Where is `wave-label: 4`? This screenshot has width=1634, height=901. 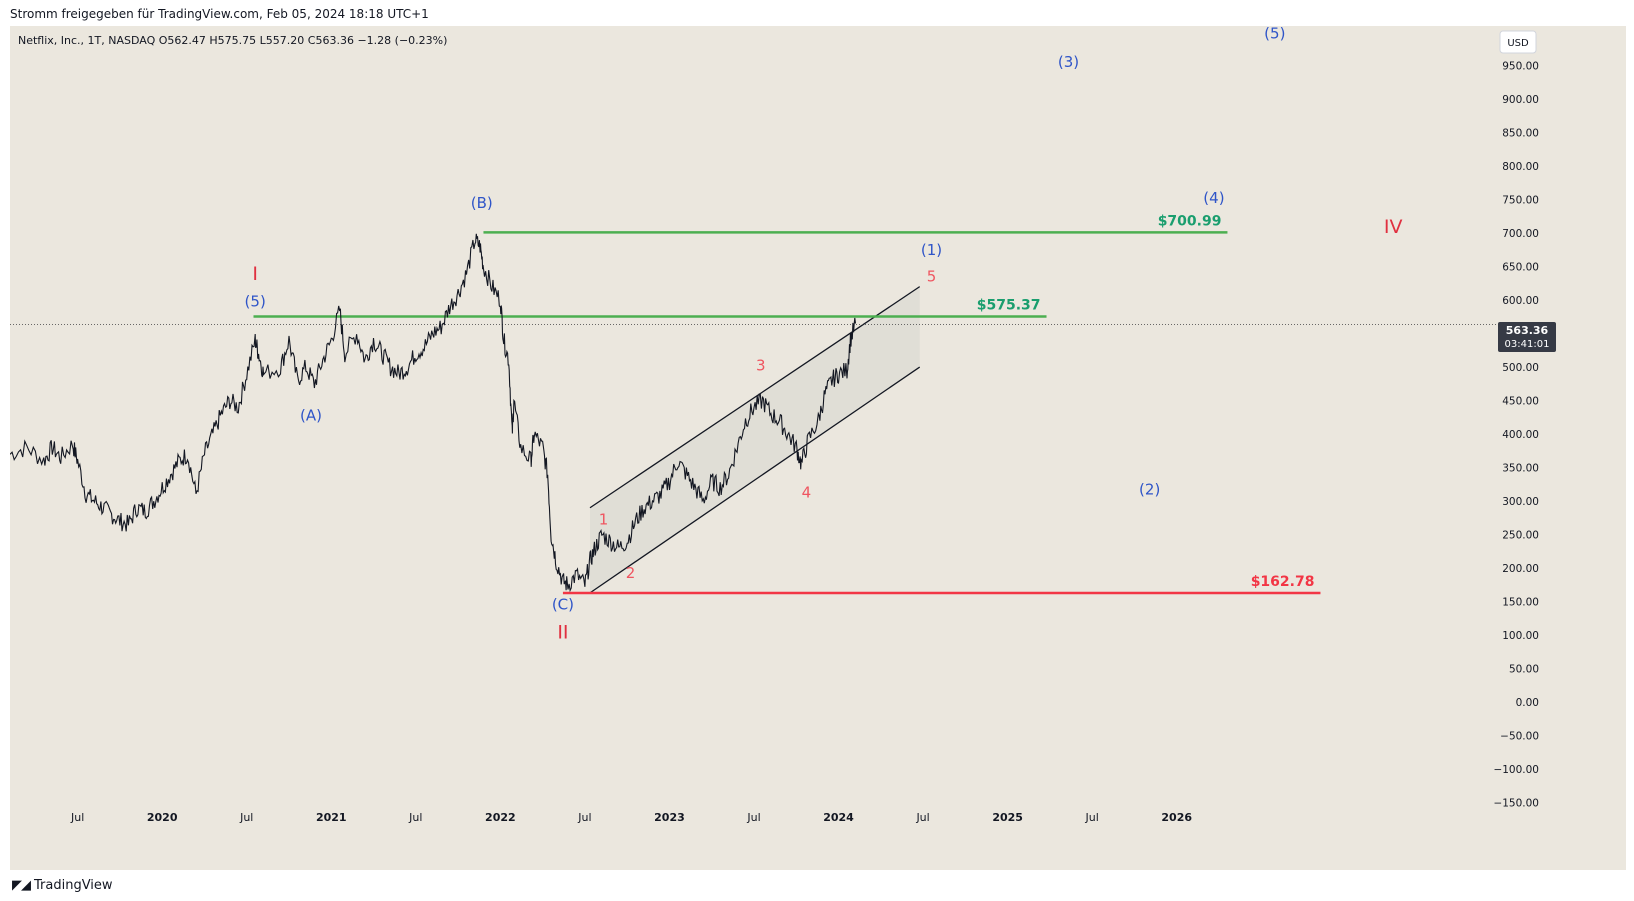 wave-label: 4 is located at coordinates (807, 493).